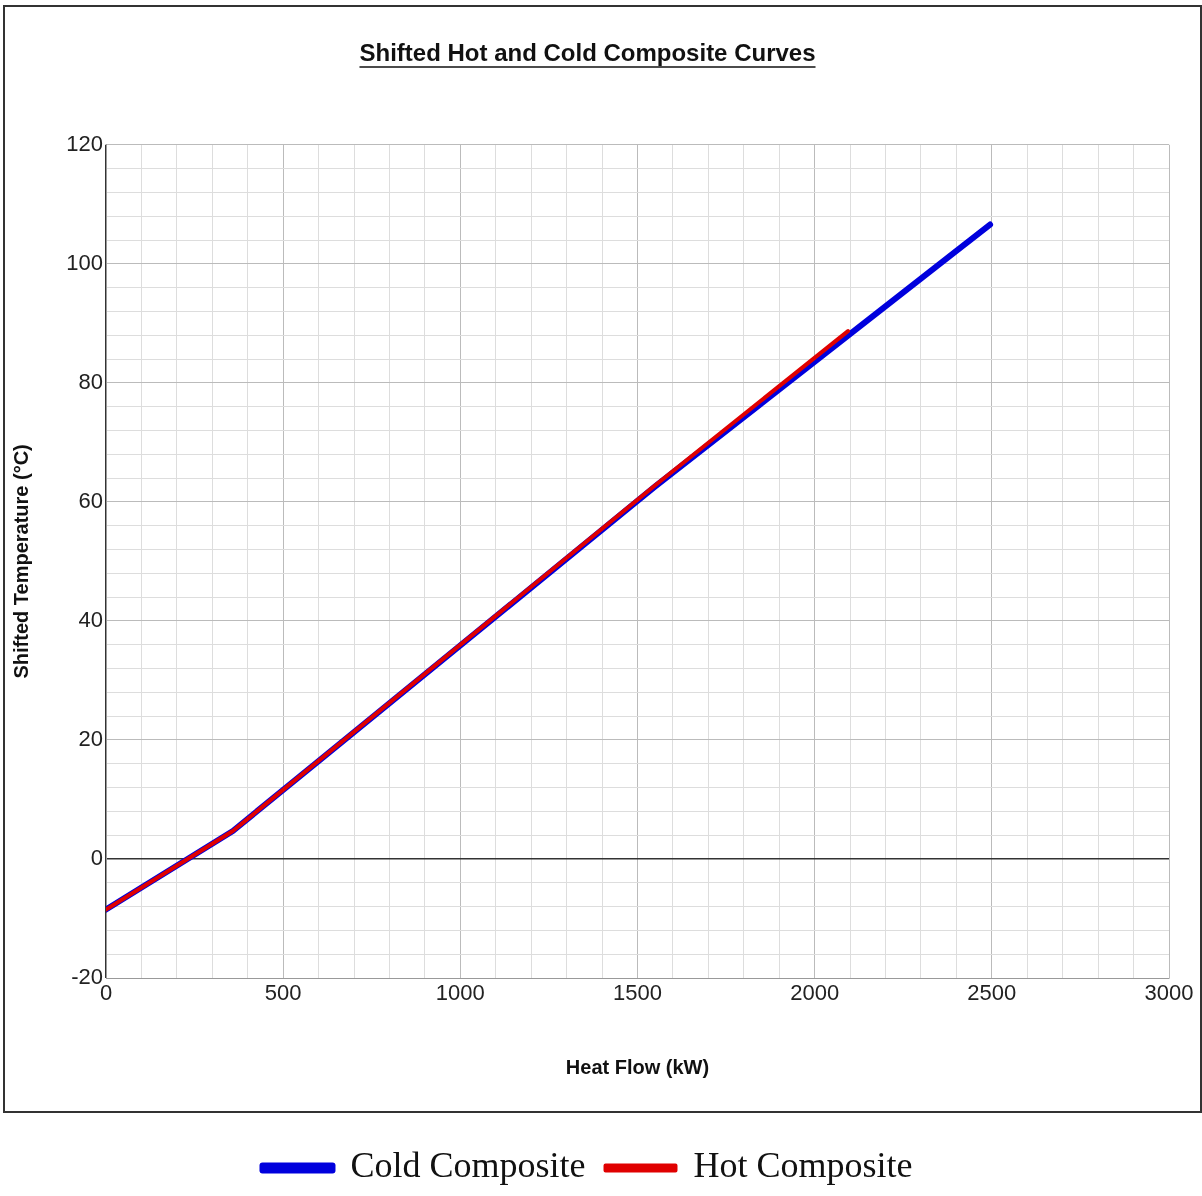 The width and height of the screenshot is (1202, 1196). I want to click on legend-label: Cold Composite, so click(468, 1165).